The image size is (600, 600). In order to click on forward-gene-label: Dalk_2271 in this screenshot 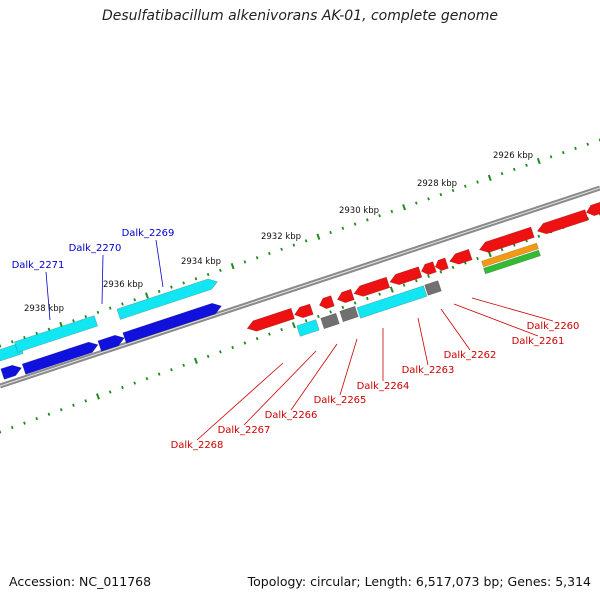, I will do `click(38, 265)`.